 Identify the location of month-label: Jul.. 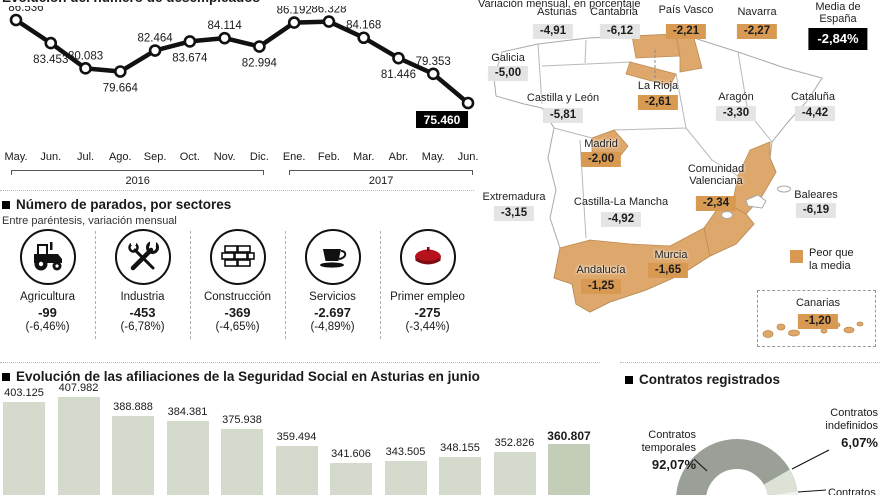
(85, 157).